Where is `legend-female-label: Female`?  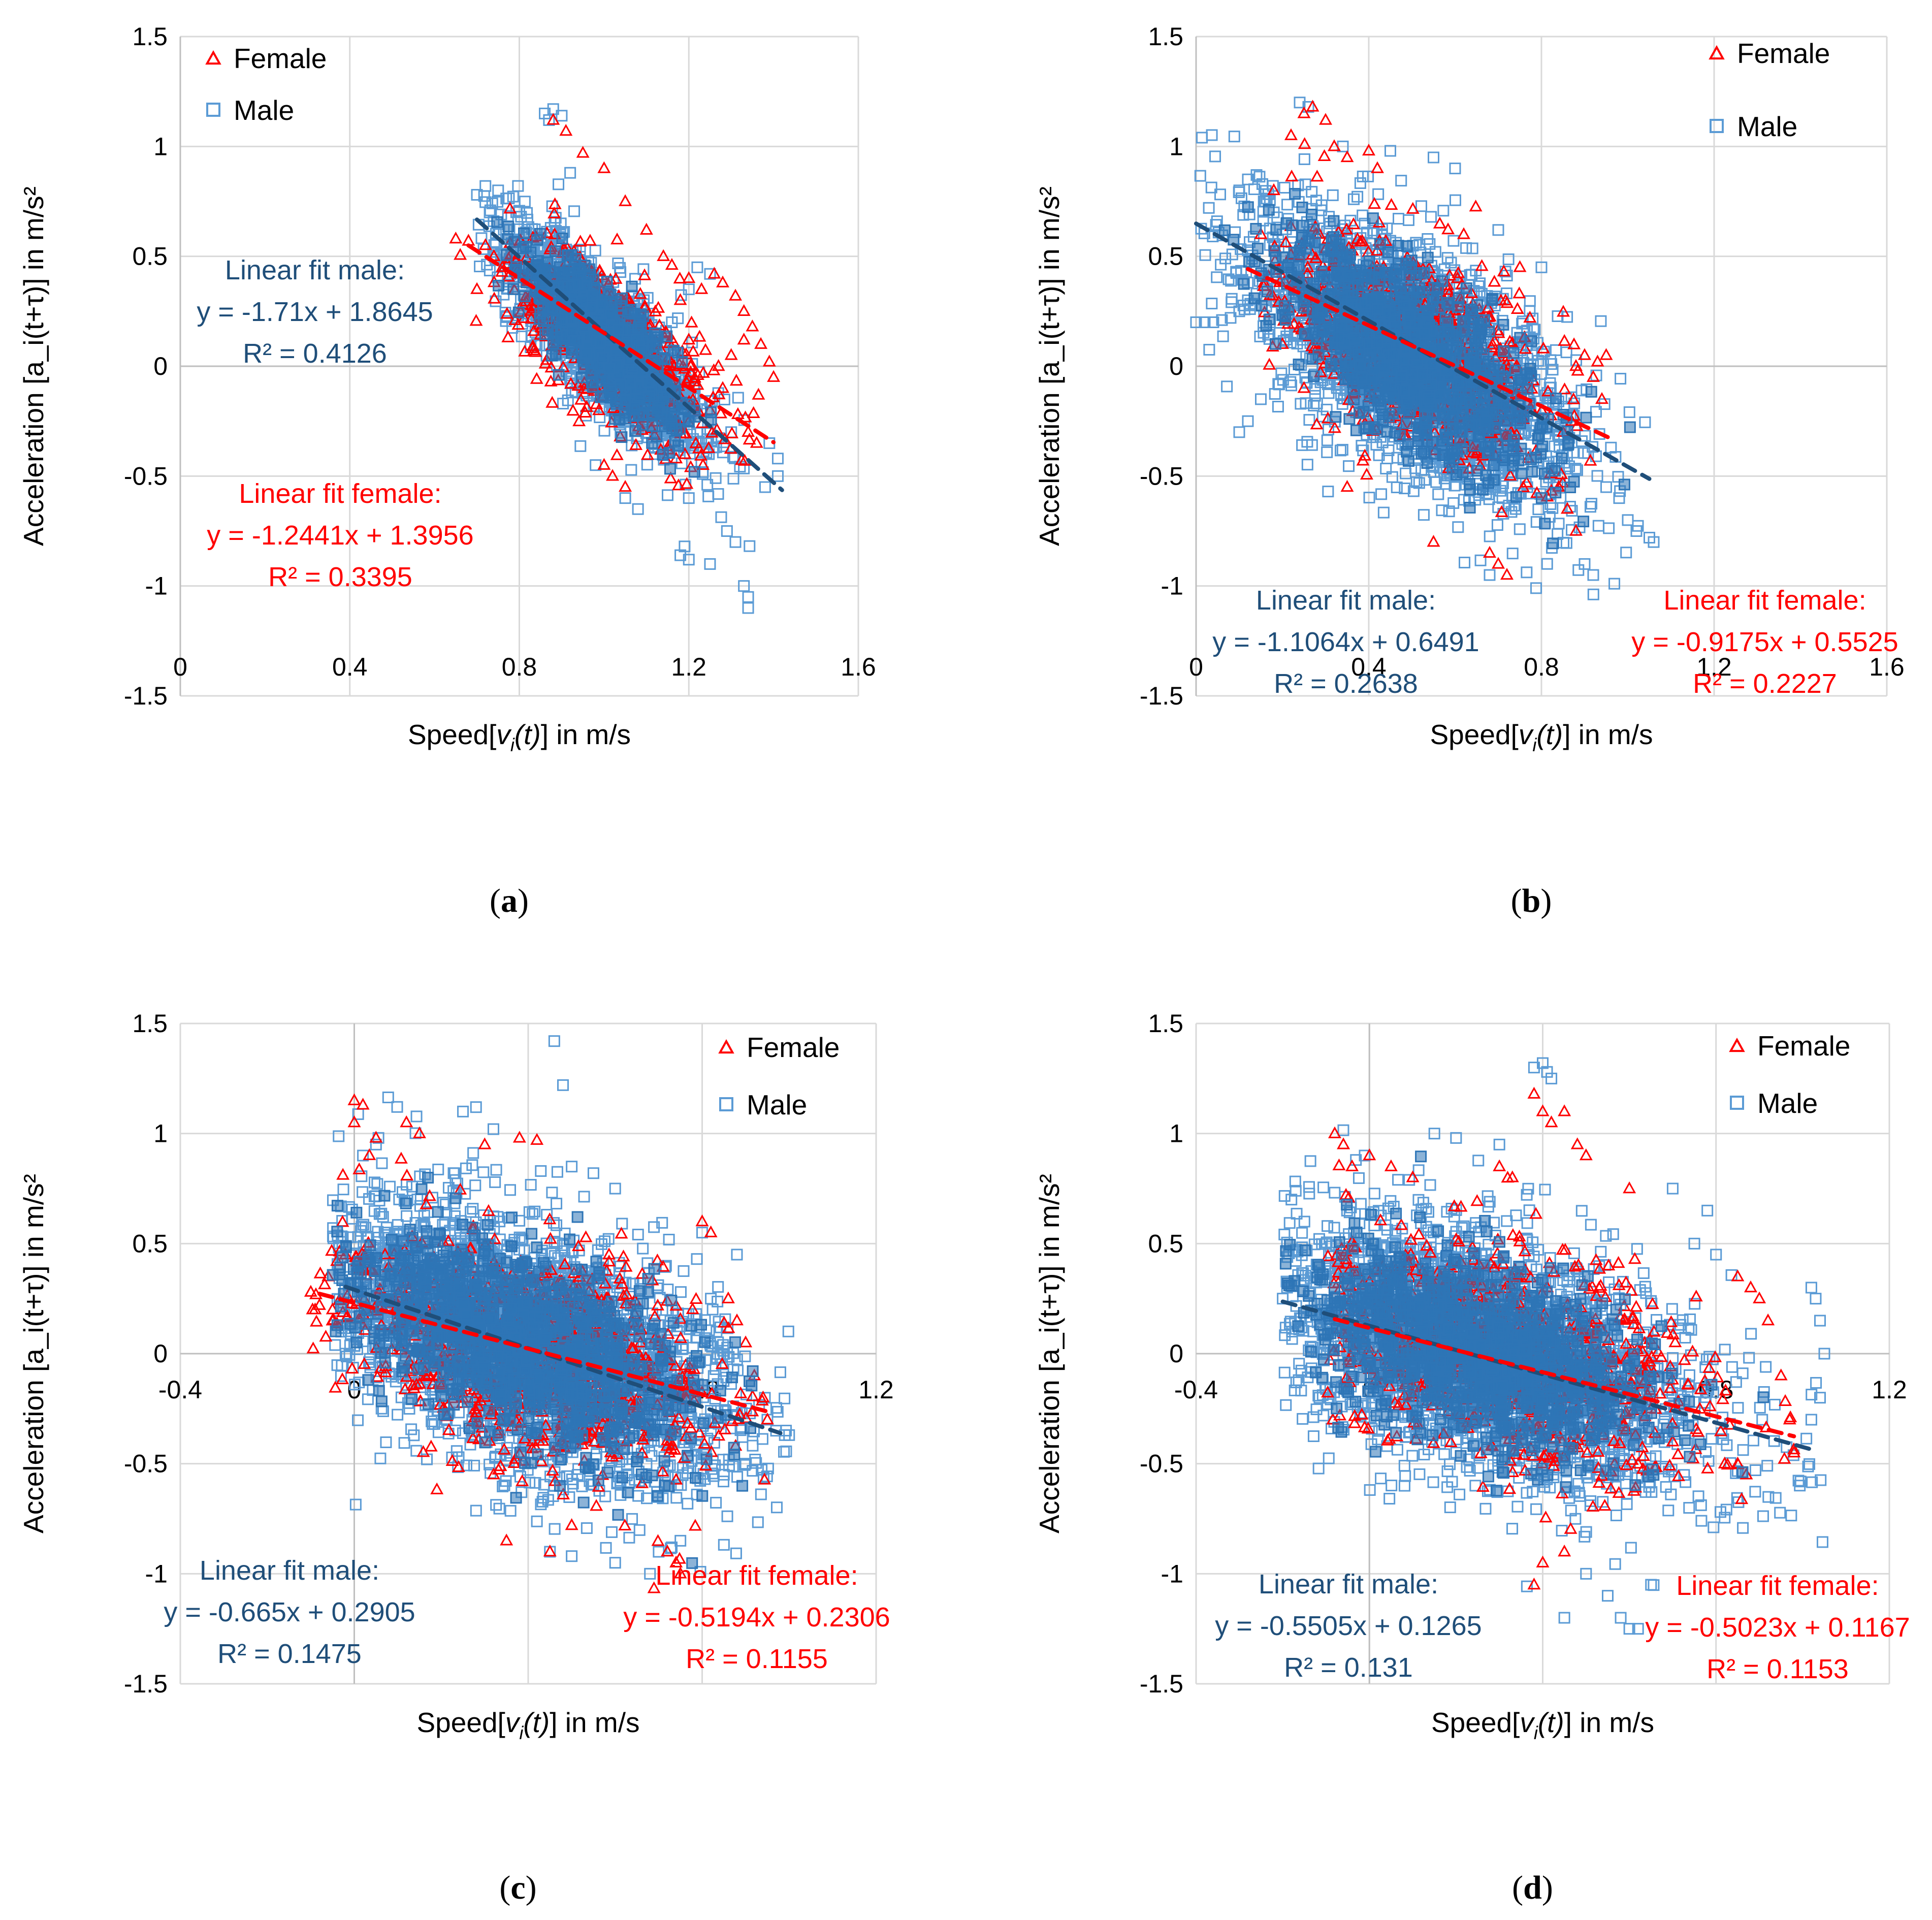
legend-female-label: Female is located at coordinates (280, 58).